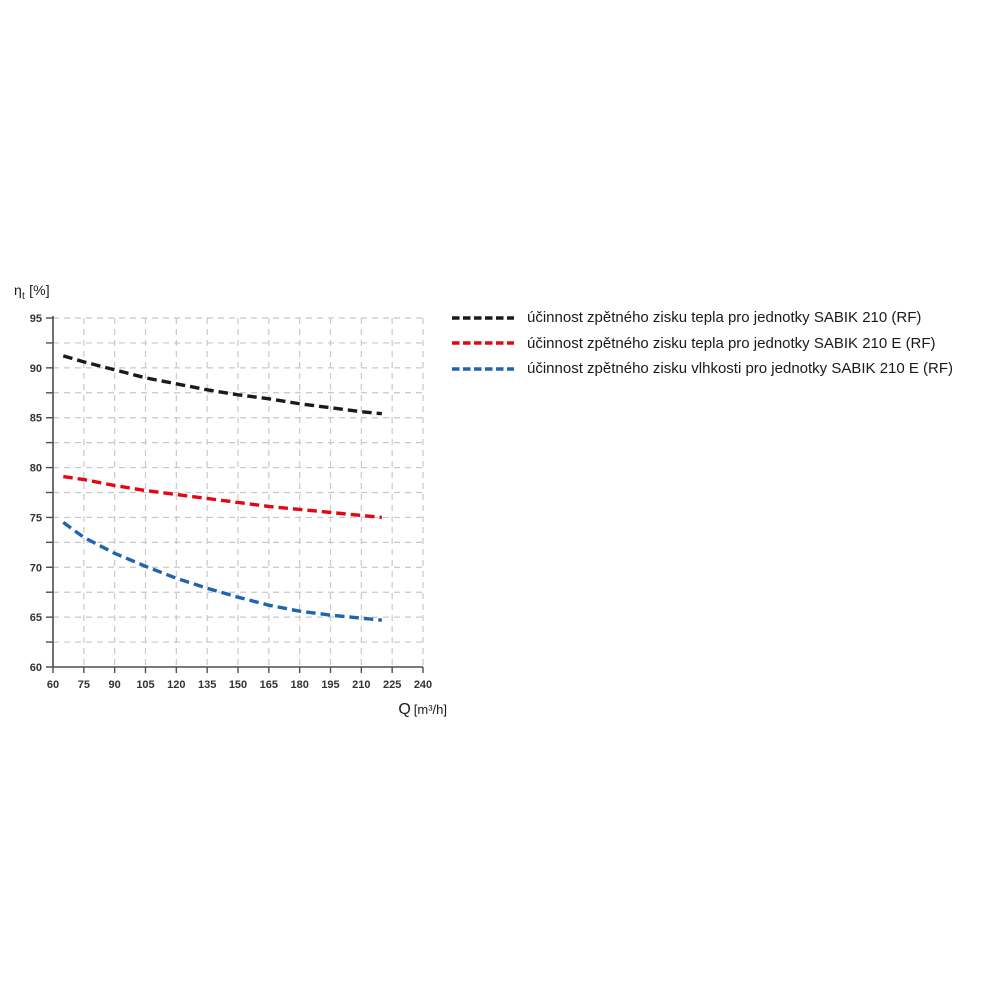 Image resolution: width=1000 pixels, height=1000 pixels. I want to click on x-axis-label: Q [m³/h], so click(422, 709).